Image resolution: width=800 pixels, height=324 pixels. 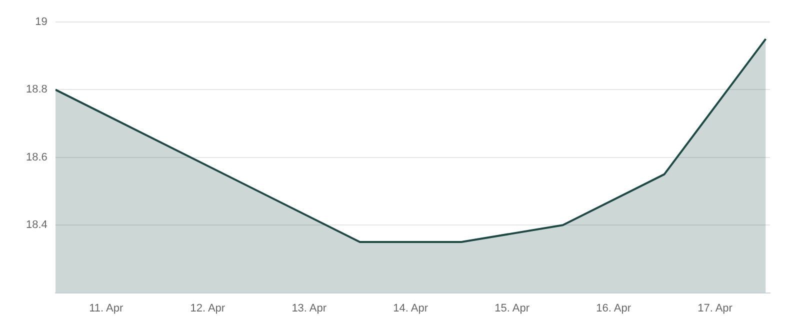 I want to click on x-tick-label: 15. Apr, so click(x=512, y=308).